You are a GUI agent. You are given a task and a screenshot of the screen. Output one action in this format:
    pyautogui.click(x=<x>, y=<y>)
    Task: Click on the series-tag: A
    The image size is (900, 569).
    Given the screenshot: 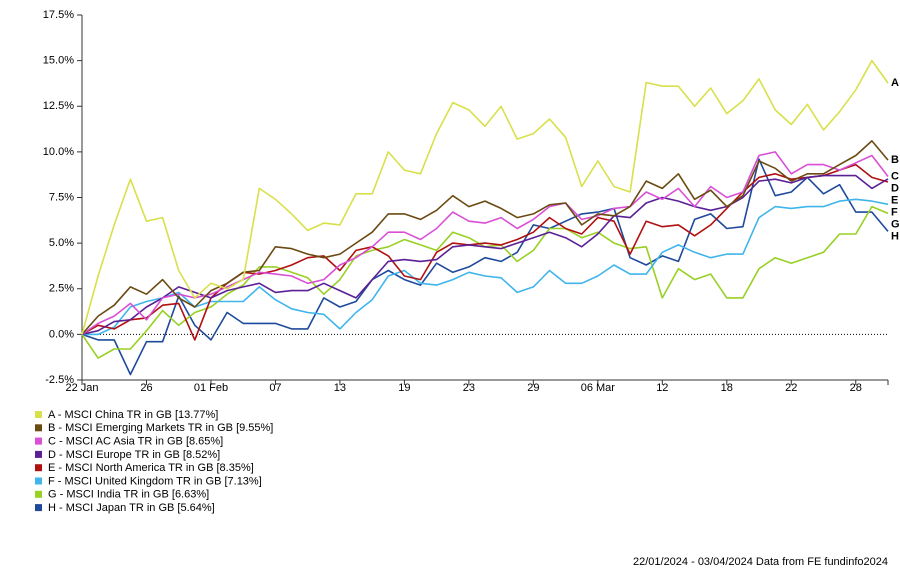 What is the action you would take?
    pyautogui.click(x=895, y=83)
    